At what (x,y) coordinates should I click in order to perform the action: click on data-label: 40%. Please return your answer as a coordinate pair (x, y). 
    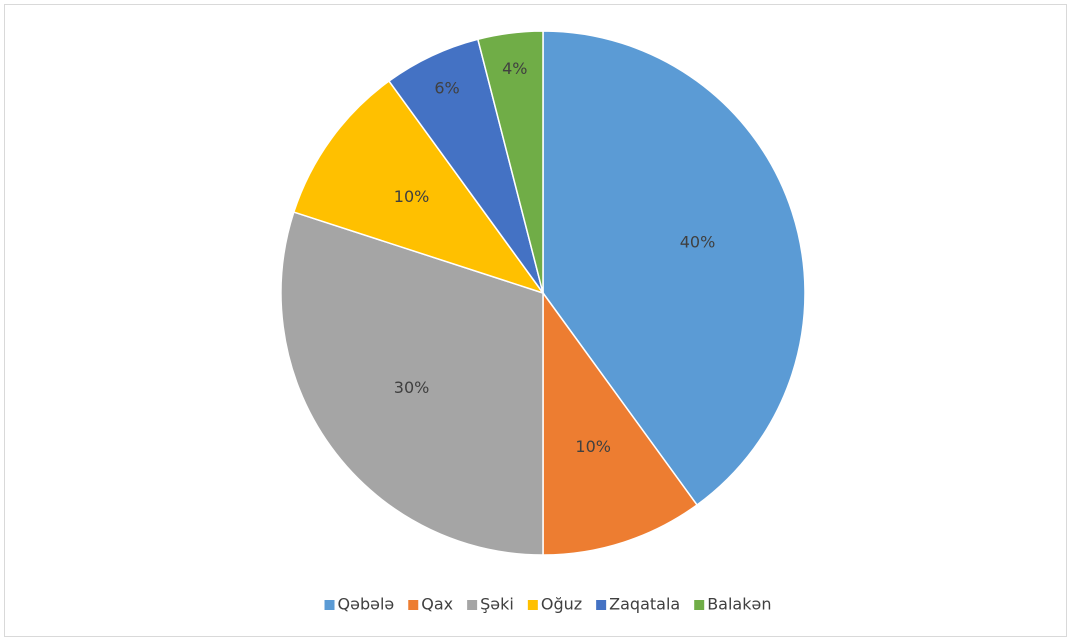
    Looking at the image, I should click on (698, 241).